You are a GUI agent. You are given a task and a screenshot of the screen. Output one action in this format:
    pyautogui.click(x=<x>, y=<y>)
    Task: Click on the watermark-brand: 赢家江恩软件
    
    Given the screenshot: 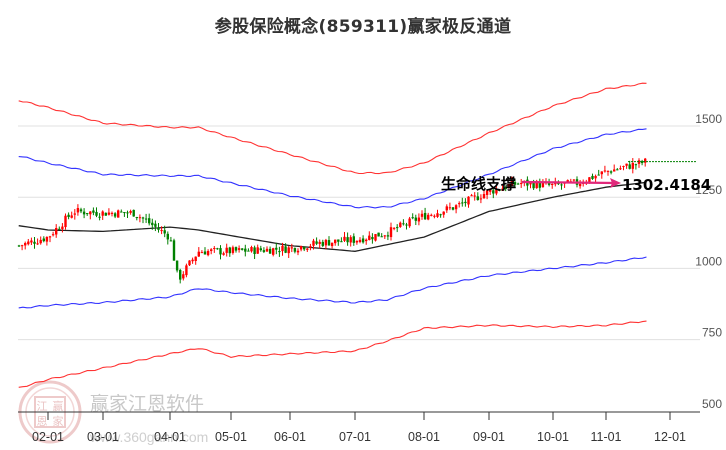 What is the action you would take?
    pyautogui.click(x=147, y=404)
    